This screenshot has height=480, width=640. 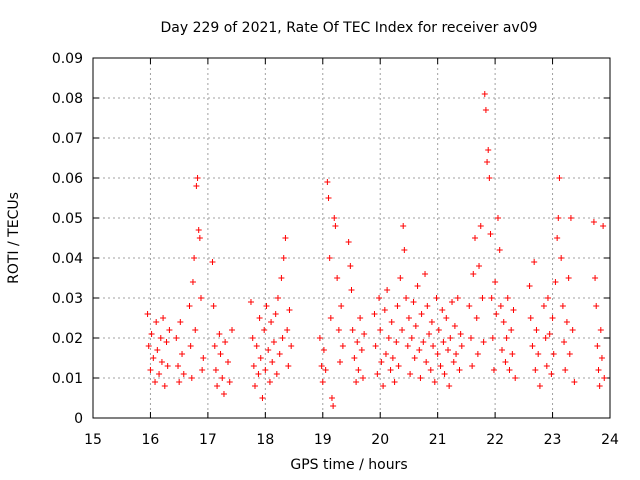 What do you see at coordinates (14, 238) in the screenshot?
I see `y-axis-label: ROTI / TECUs` at bounding box center [14, 238].